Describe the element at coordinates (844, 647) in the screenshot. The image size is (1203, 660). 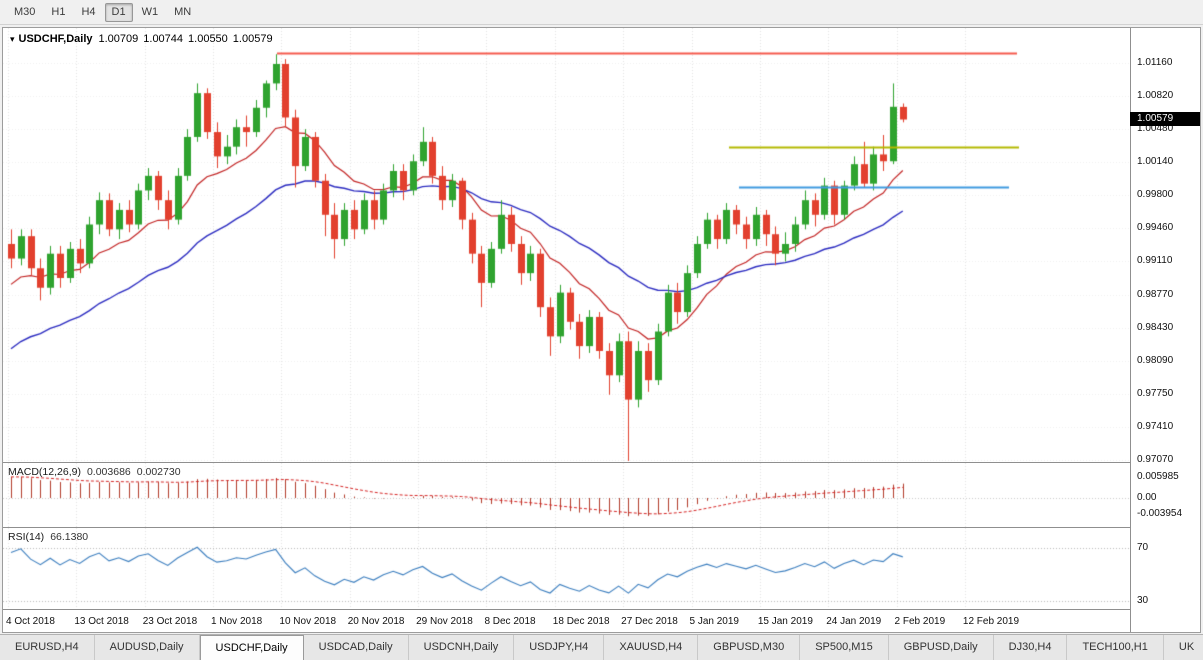
I see `chart-tab-sp500-m15: SP500,M15` at that location.